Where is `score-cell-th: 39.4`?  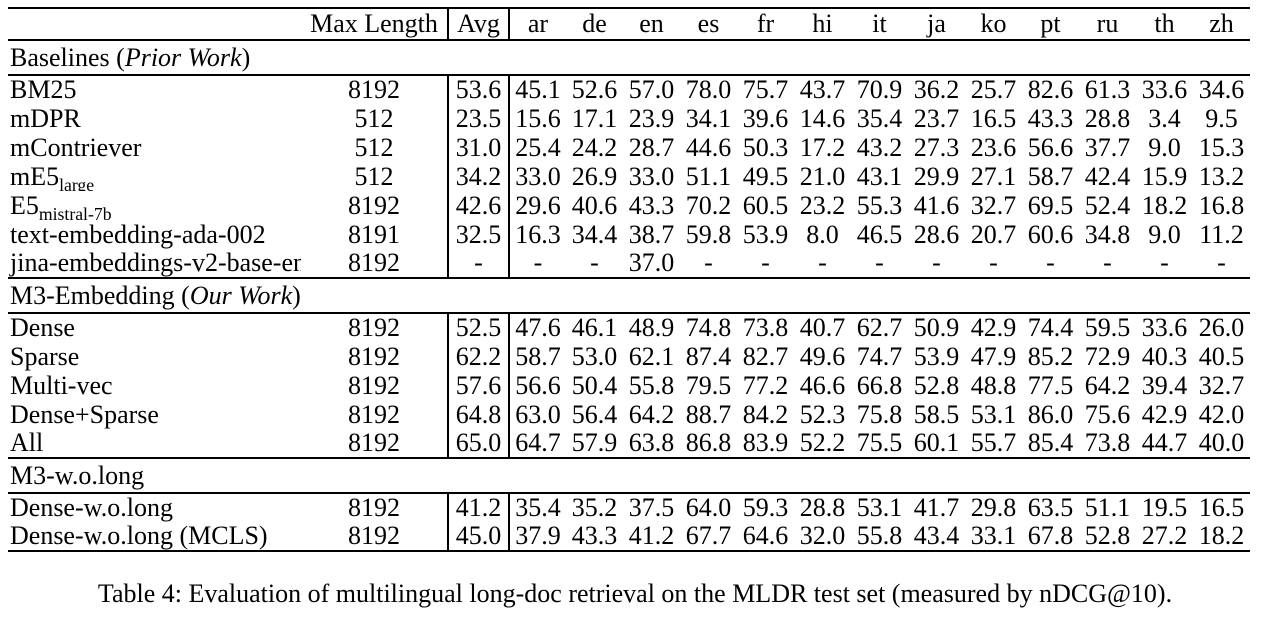 score-cell-th: 39.4 is located at coordinates (1164, 385).